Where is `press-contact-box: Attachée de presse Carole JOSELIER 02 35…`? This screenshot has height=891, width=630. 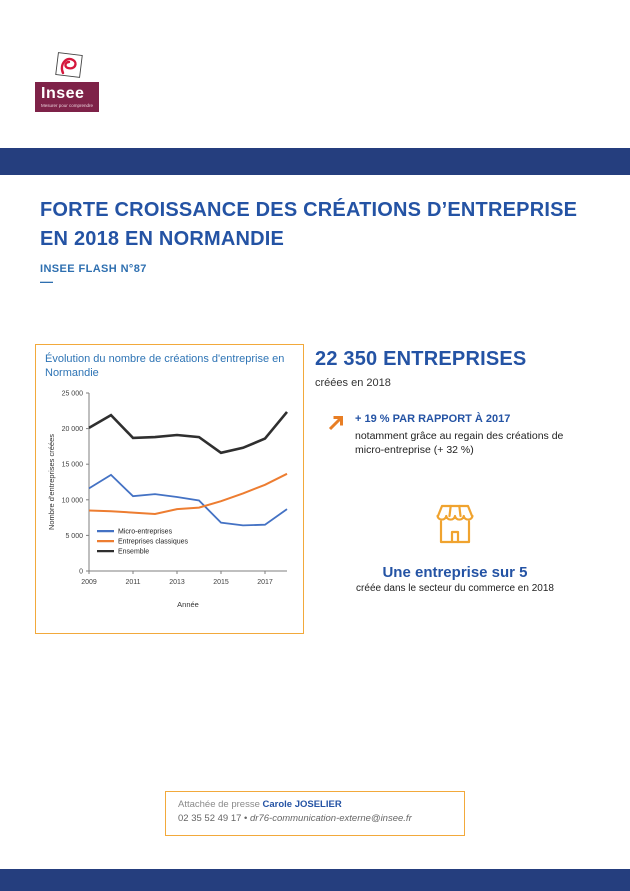
press-contact-box: Attachée de presse Carole JOSELIER 02 35… is located at coordinates (315, 813).